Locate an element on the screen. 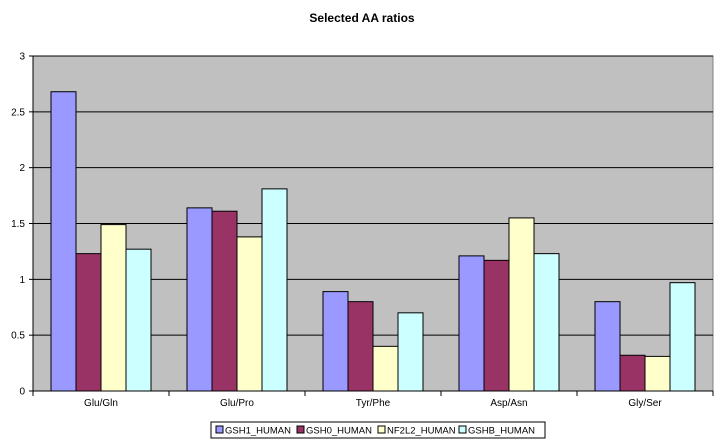 This screenshot has width=724, height=442. y-tick-label: 1.5 is located at coordinates (18, 224).